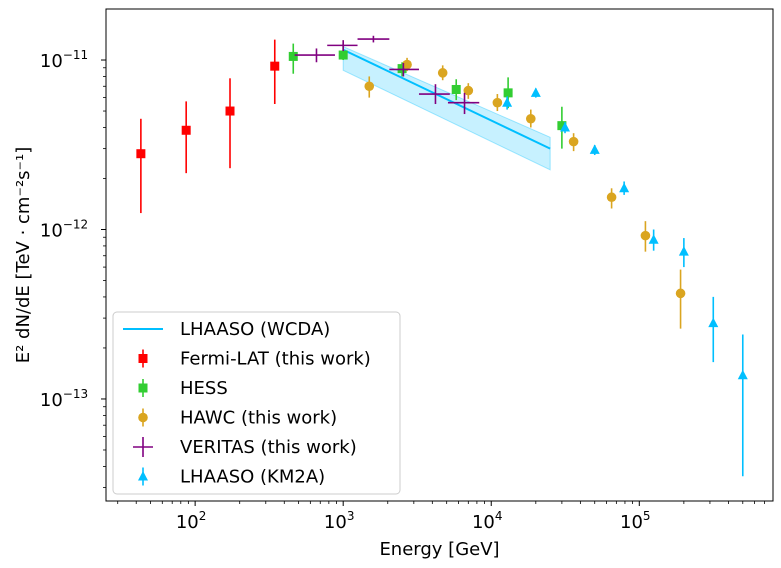 The width and height of the screenshot is (781, 568). I want to click on wcda-best-fit-line, so click(446, 99).